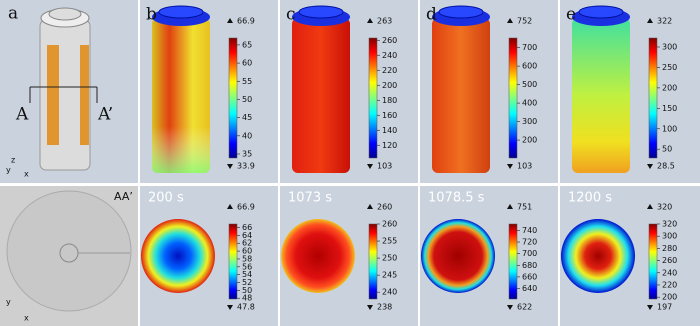  Describe the element at coordinates (247, 117) in the screenshot. I see `colorbar-tick-label: 45` at that location.